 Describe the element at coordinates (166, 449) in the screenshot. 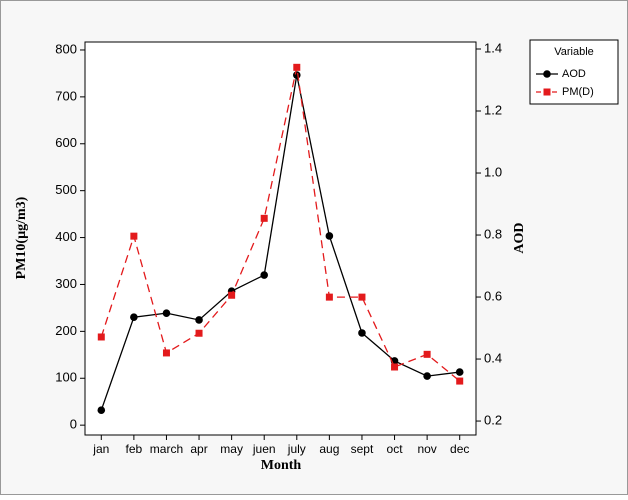

I see `x-tick-label: march` at that location.